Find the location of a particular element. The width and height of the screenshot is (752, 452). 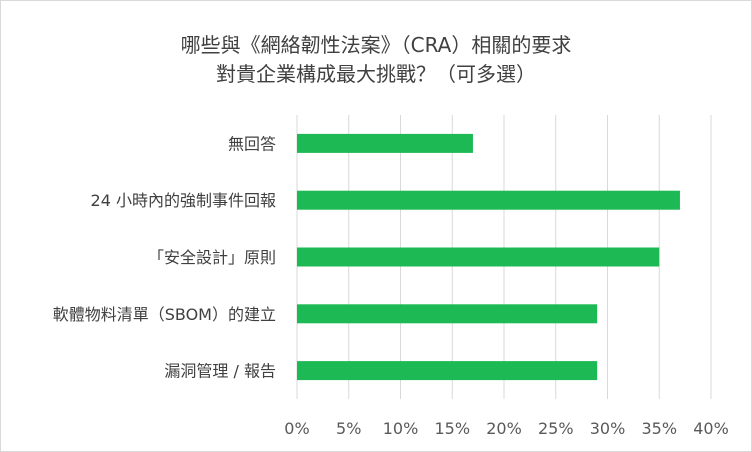

x-tick-label: 30% is located at coordinates (608, 428).